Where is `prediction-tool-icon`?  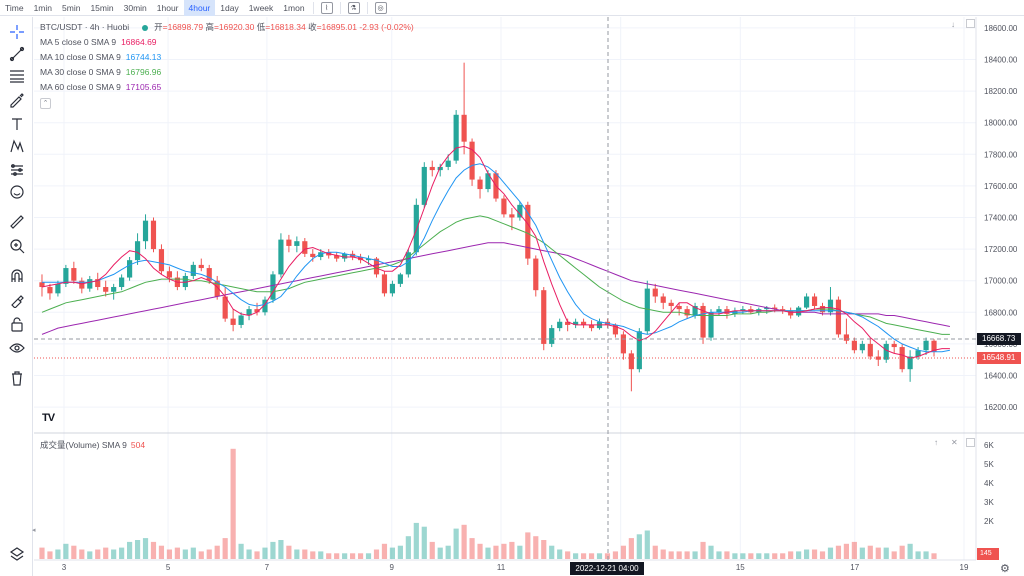
prediction-tool-icon is located at coordinates (17, 170).